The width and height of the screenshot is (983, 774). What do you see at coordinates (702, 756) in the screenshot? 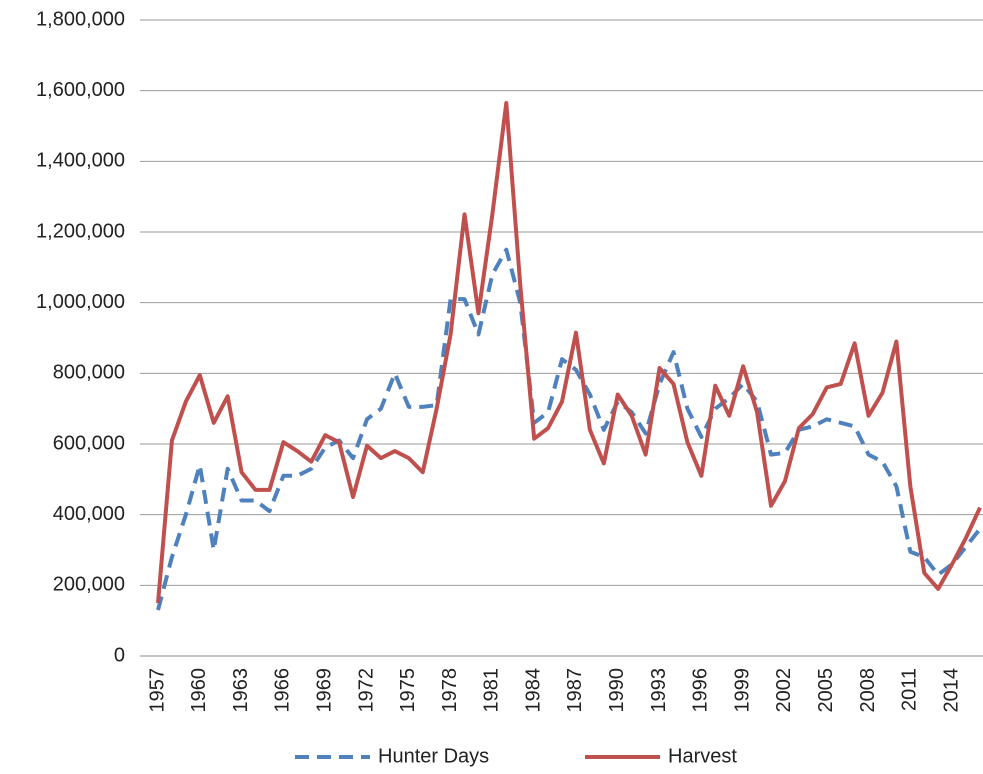
I see `legend-label: Harvest` at bounding box center [702, 756].